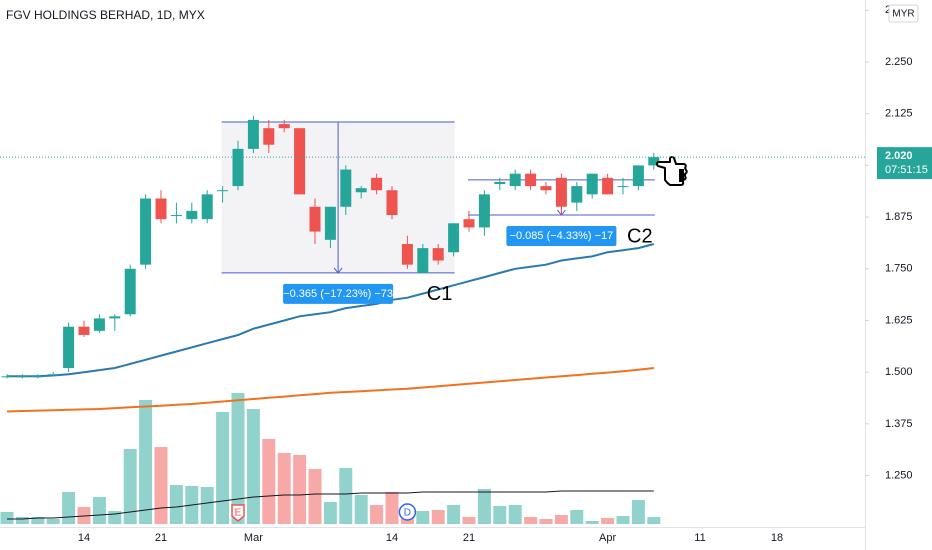  I want to click on x-tick-label: 18, so click(777, 538).